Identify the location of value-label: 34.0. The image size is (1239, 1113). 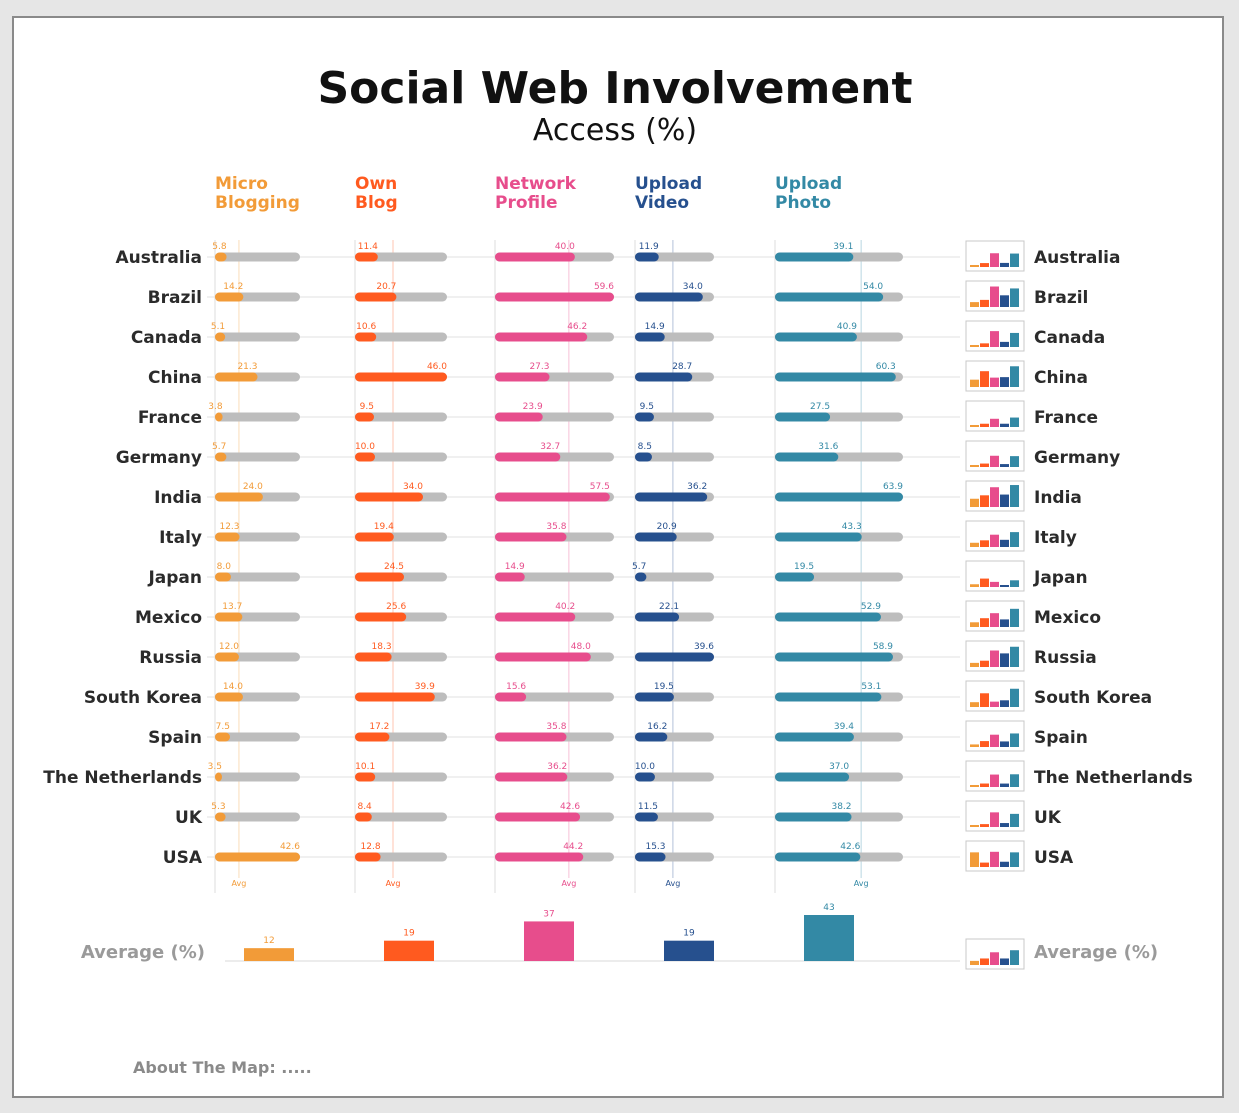
(693, 287).